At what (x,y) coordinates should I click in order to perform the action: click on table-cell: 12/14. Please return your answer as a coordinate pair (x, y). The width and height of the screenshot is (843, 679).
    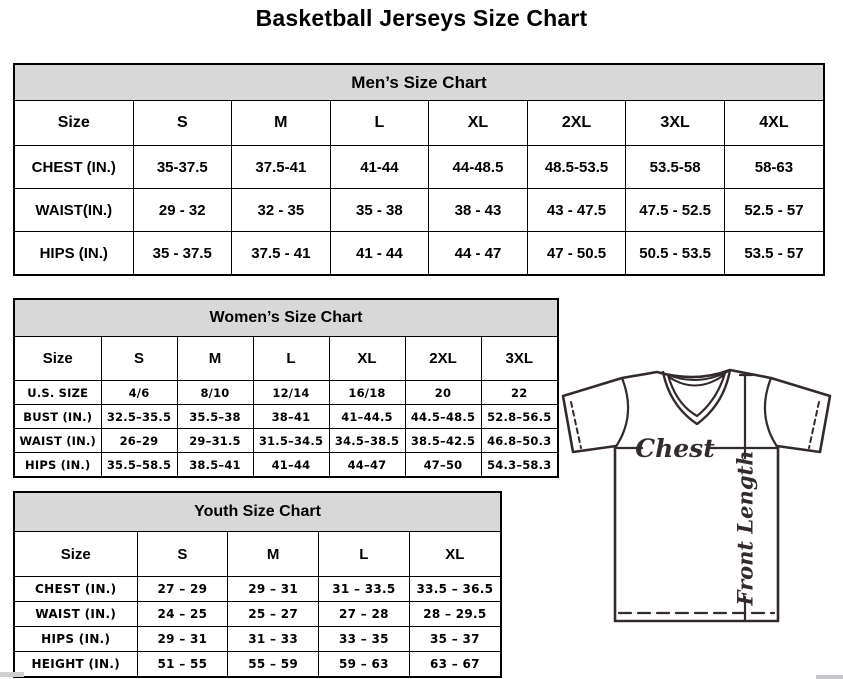
    Looking at the image, I should click on (291, 392).